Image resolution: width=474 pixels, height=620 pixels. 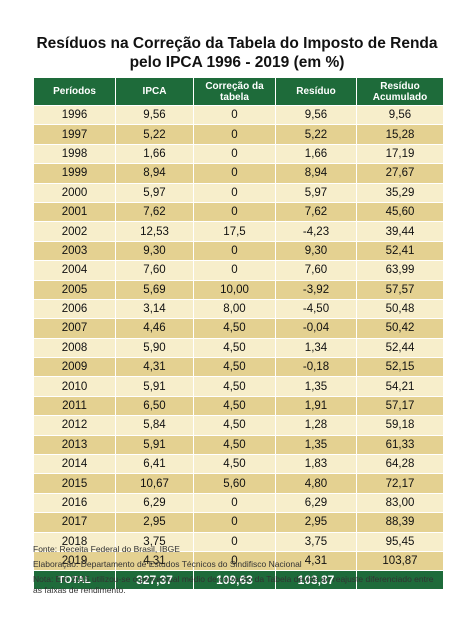 I want to click on cell-period: 2005, so click(x=74, y=289).